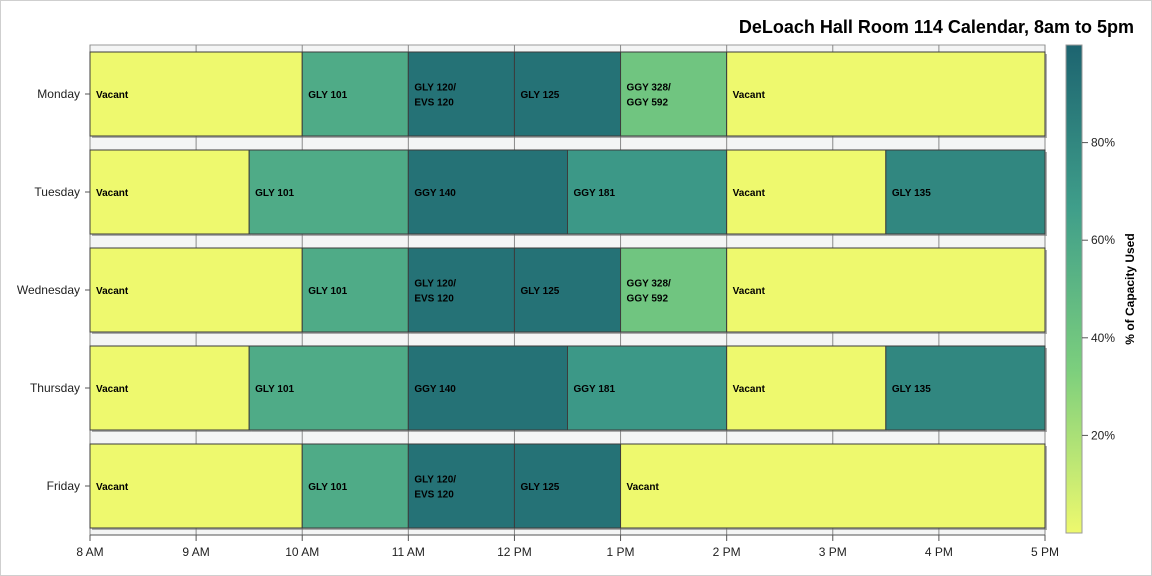  Describe the element at coordinates (408, 552) in the screenshot. I see `x-tick-label: 11 AM` at that location.